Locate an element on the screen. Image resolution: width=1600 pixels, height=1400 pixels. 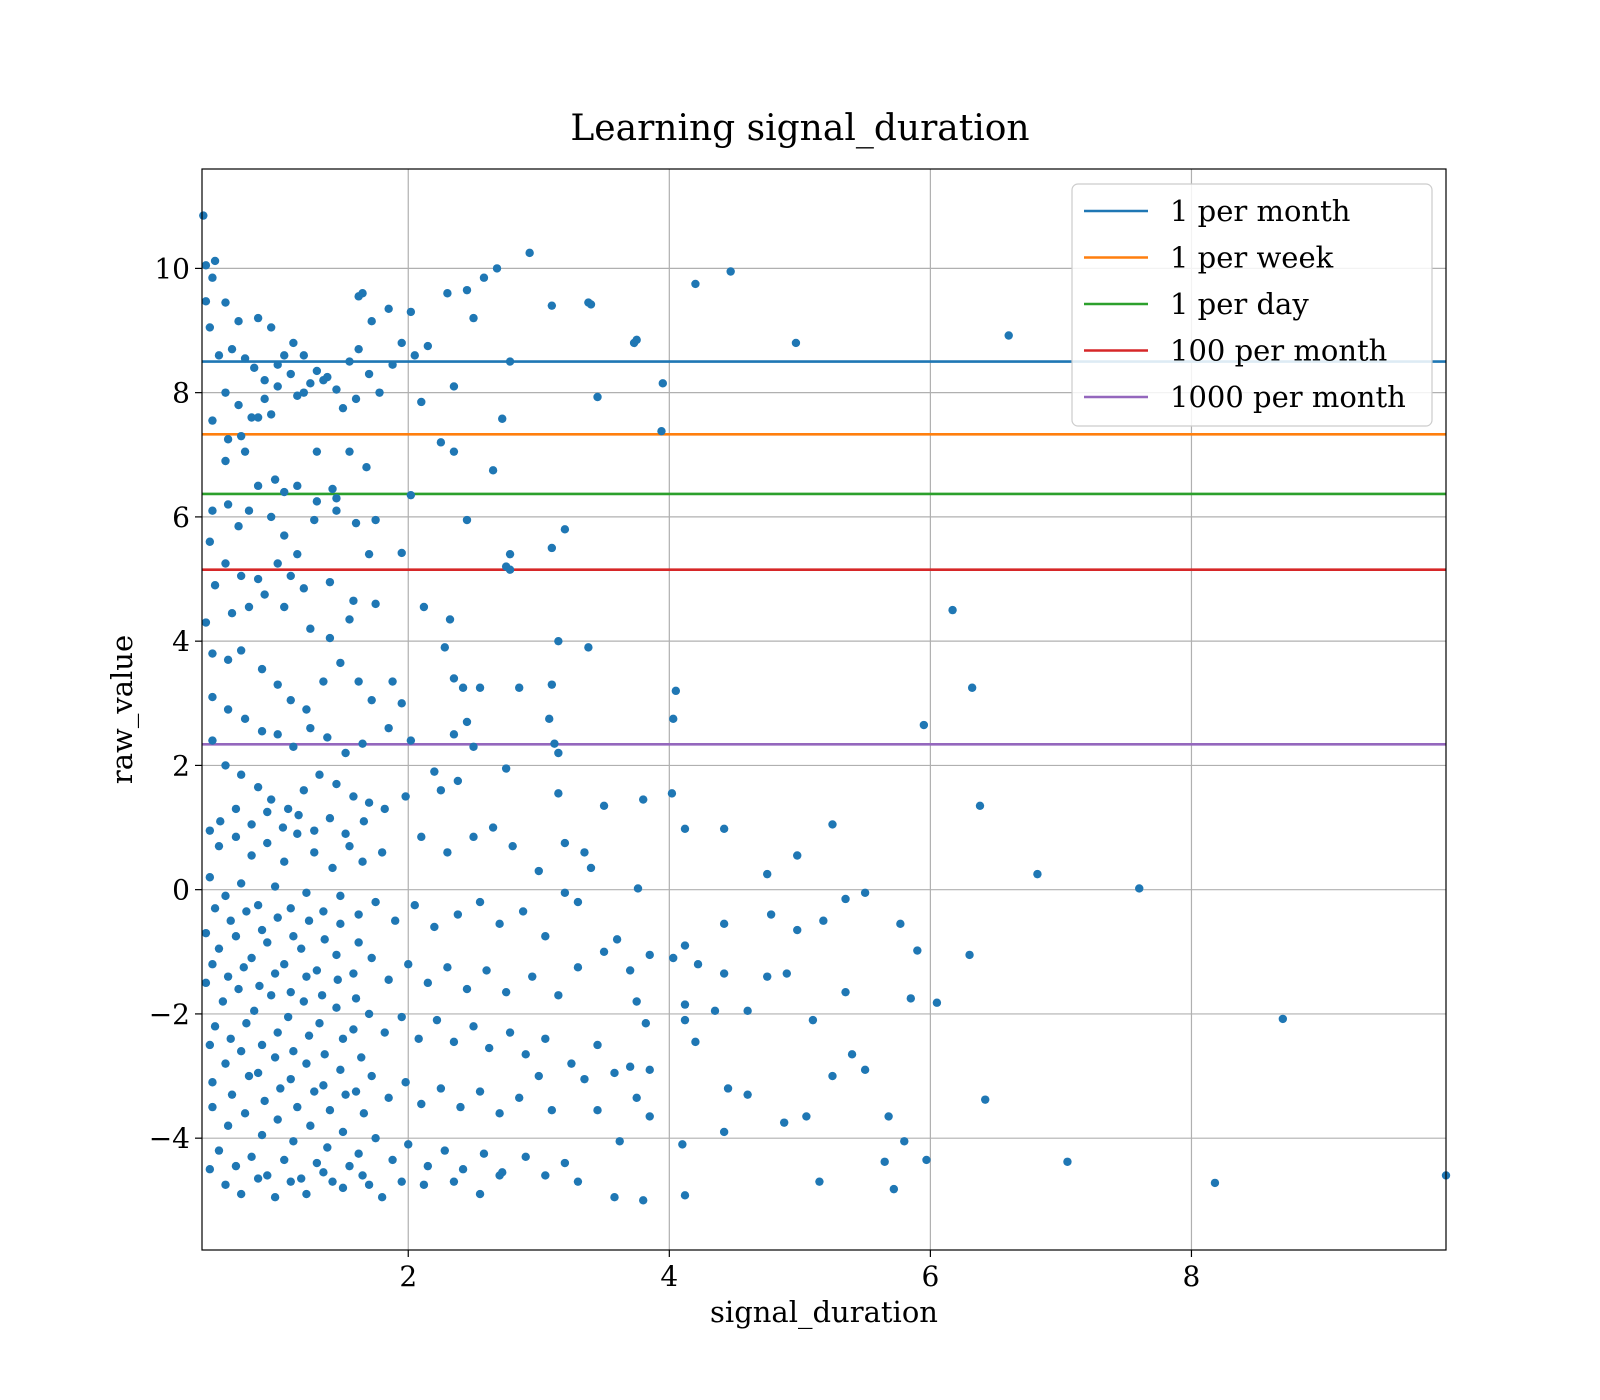
x-tick-label-0: 2 is located at coordinates (408, 1276).